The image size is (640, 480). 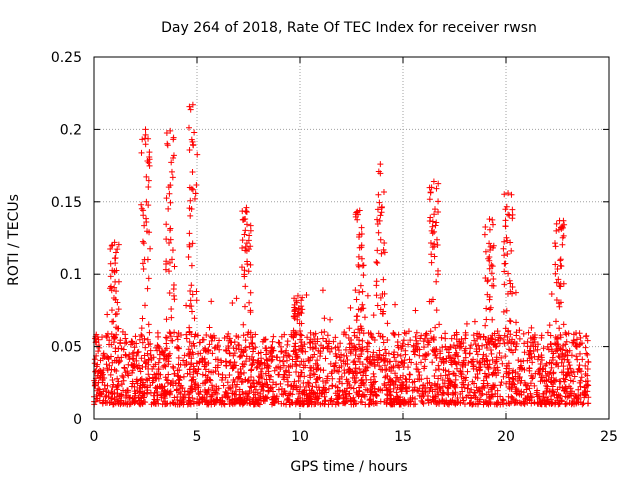 What do you see at coordinates (66, 58) in the screenshot?
I see `y-tick-label: 0.25` at bounding box center [66, 58].